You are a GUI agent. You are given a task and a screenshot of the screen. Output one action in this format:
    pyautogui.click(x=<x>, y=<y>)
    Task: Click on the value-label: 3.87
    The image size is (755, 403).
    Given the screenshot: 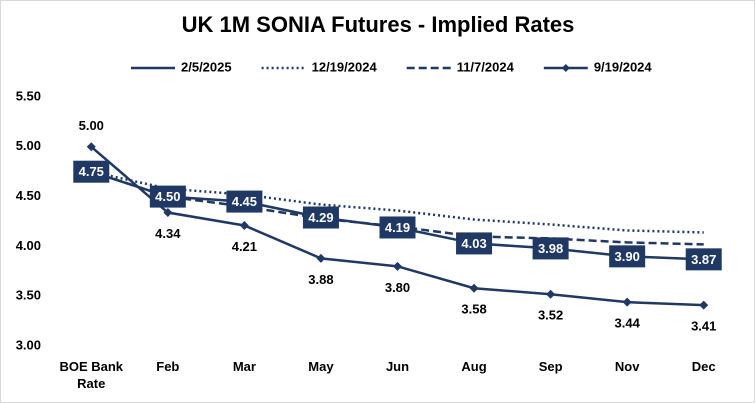 What is the action you would take?
    pyautogui.click(x=703, y=259)
    